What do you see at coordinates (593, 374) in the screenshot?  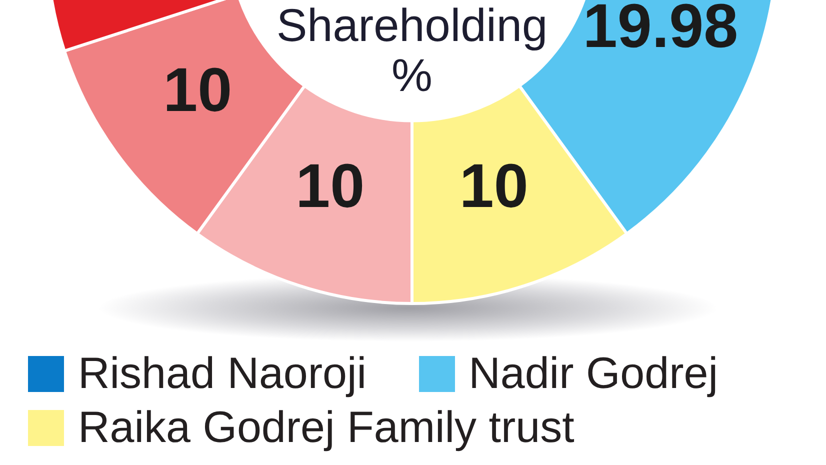 I see `legend-label: Nadir Godrej` at bounding box center [593, 374].